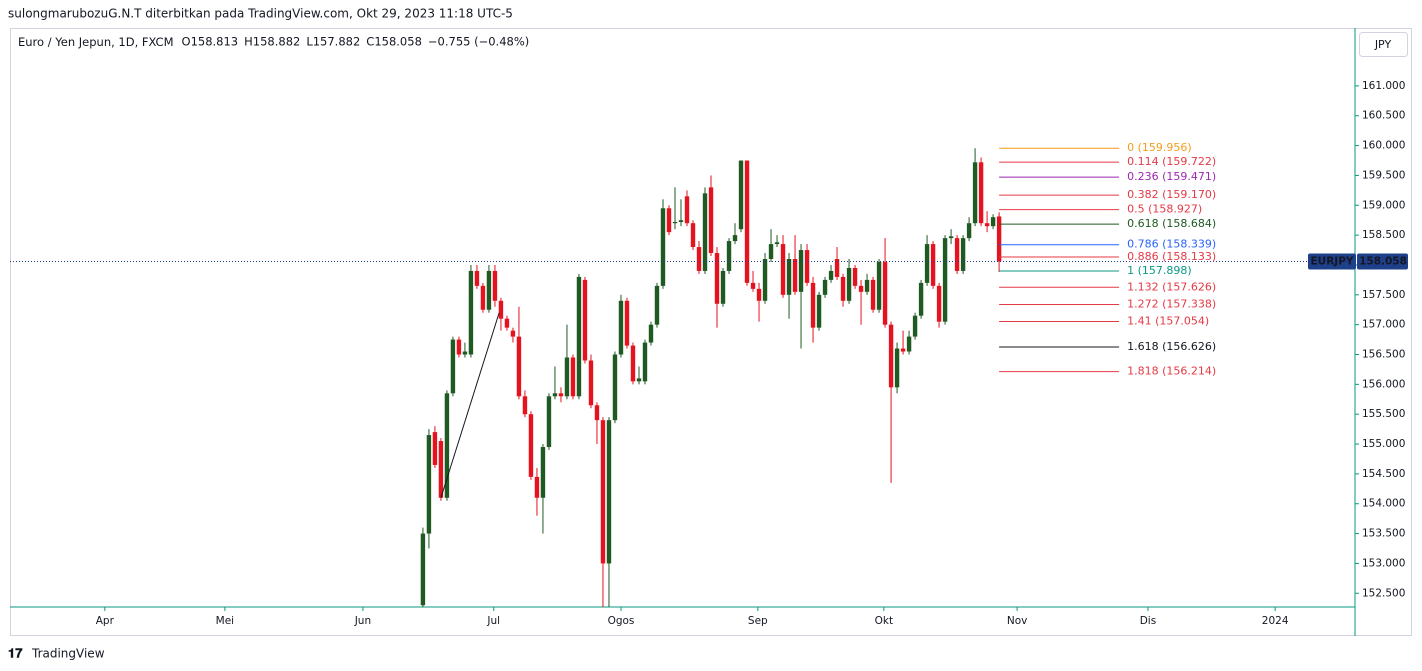 Image resolution: width=1422 pixels, height=671 pixels. Describe the element at coordinates (1171, 256) in the screenshot. I see `fib-label: 0.886 (158.133)` at that location.